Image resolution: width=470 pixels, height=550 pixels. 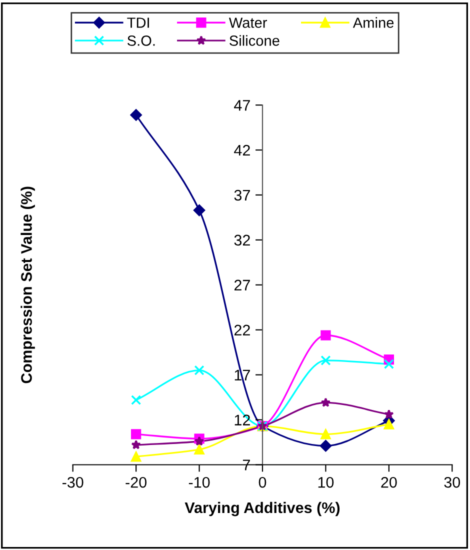 What do you see at coordinates (262, 482) in the screenshot?
I see `x-tick-label: 0` at bounding box center [262, 482].